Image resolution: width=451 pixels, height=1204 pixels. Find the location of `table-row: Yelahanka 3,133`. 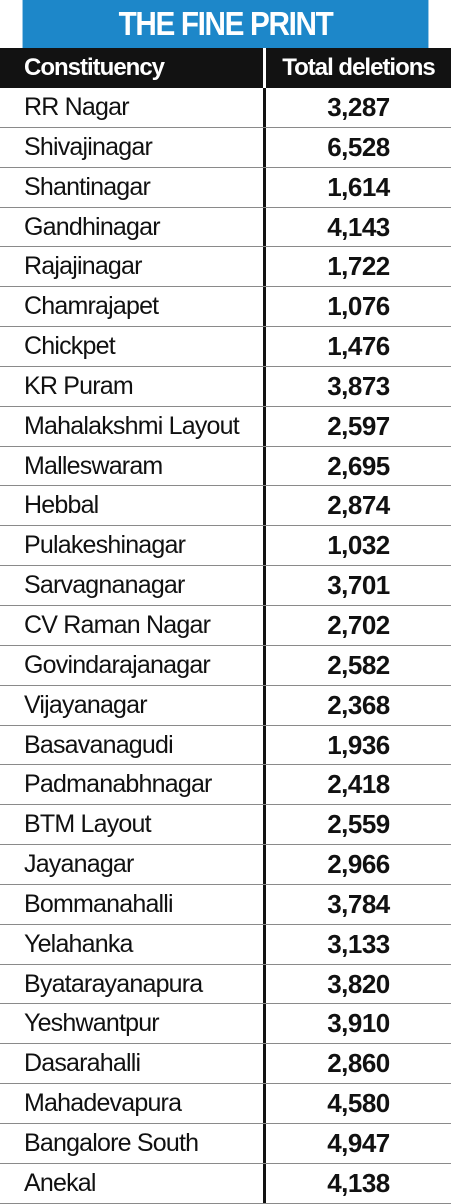

table-row: Yelahanka 3,133 is located at coordinates (225, 944).